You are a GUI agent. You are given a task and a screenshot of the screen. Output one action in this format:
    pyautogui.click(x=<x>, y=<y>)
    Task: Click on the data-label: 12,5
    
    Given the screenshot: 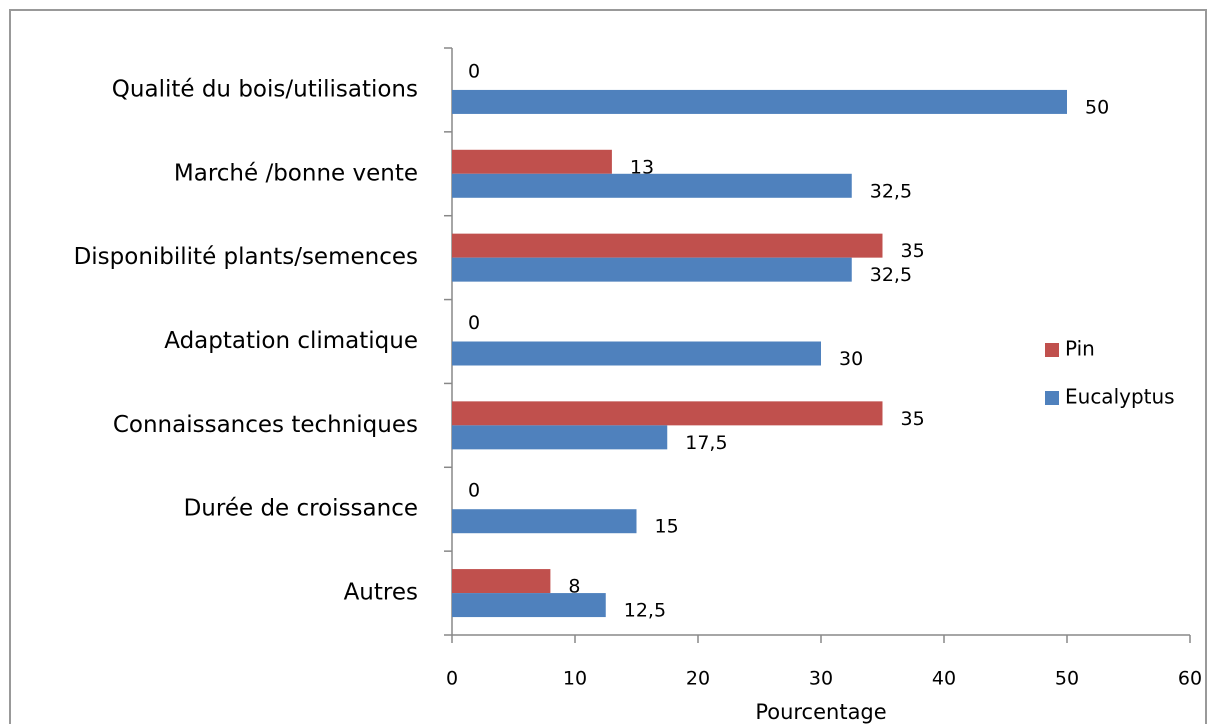 What is the action you would take?
    pyautogui.click(x=645, y=611)
    